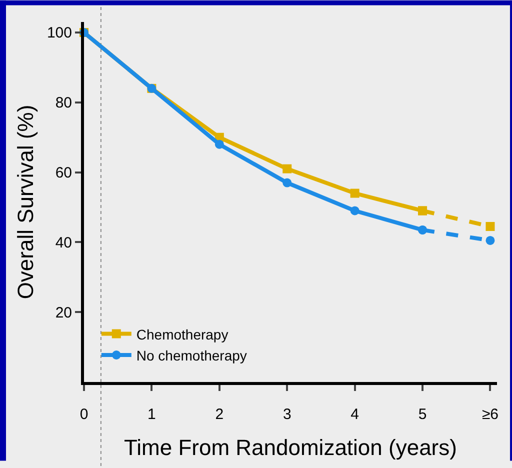  I want to click on x-axis-title: Time From Randomization (years), so click(290, 447).